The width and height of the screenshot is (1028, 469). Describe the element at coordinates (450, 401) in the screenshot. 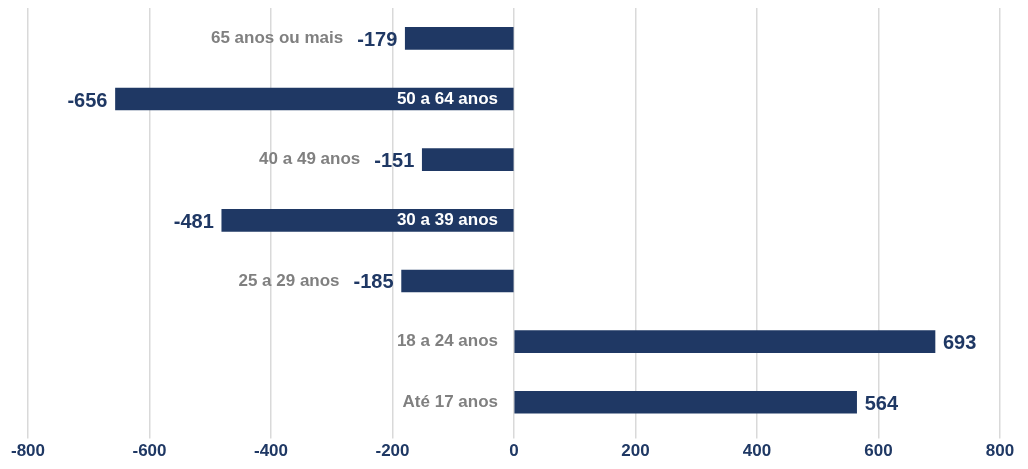

I see `y-tick-label: Até 17 anos` at that location.